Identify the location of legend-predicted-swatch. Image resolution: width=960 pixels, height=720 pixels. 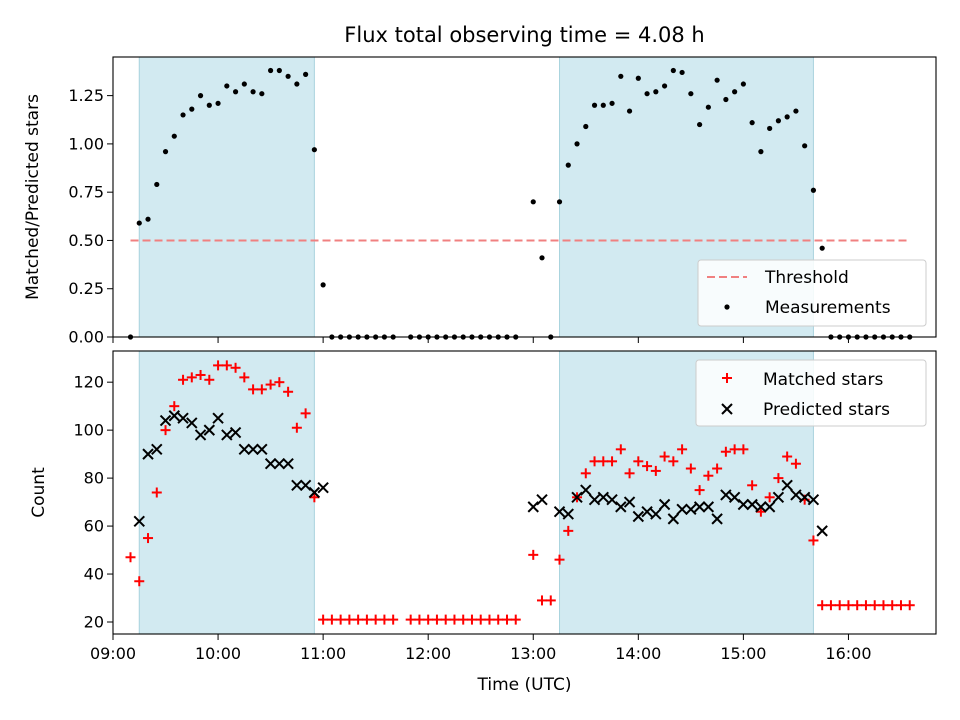
(727, 409).